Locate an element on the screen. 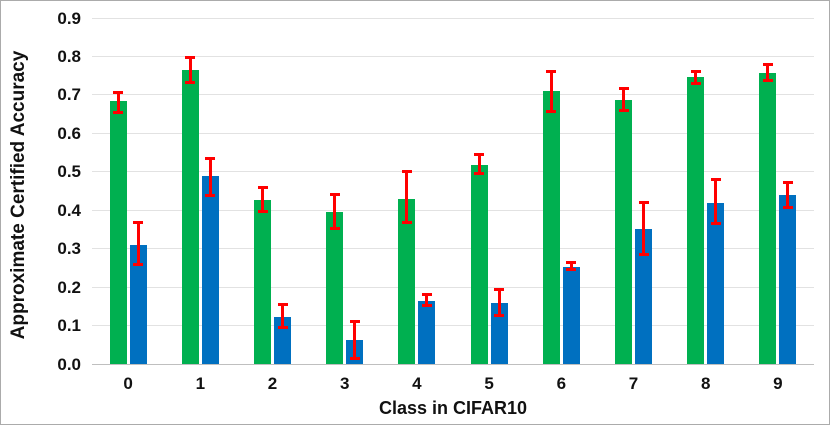 This screenshot has height=425, width=830. x-tick-label: 6 is located at coordinates (561, 383).